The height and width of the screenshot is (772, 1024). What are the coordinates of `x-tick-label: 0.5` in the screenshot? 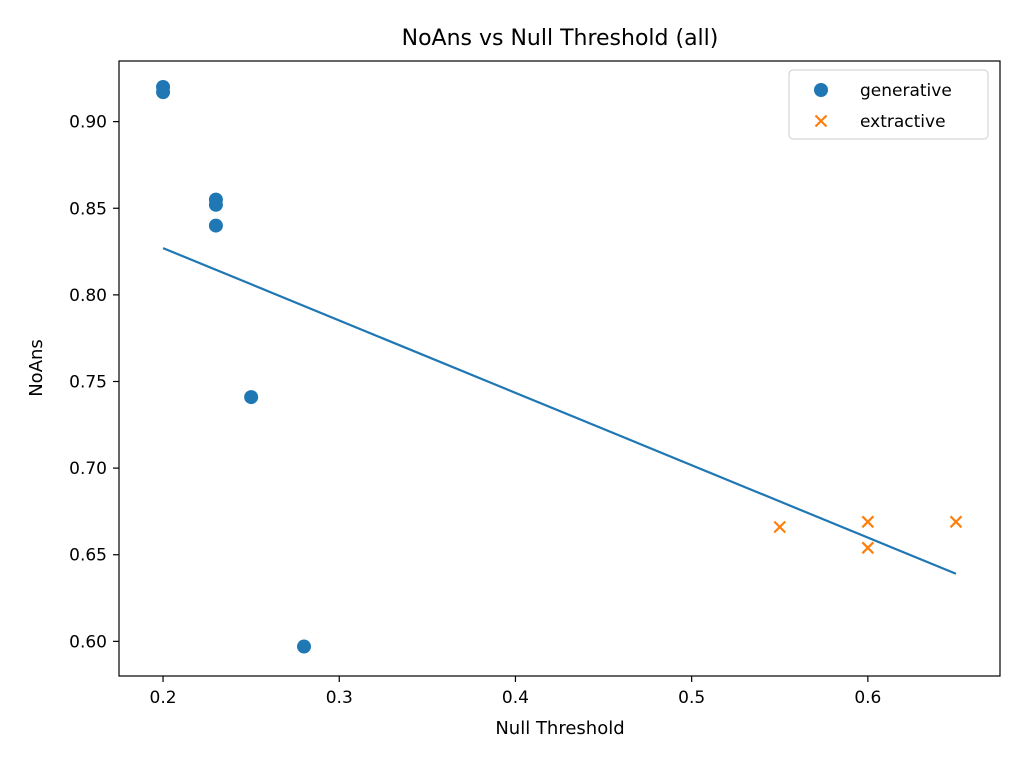 It's located at (691, 698).